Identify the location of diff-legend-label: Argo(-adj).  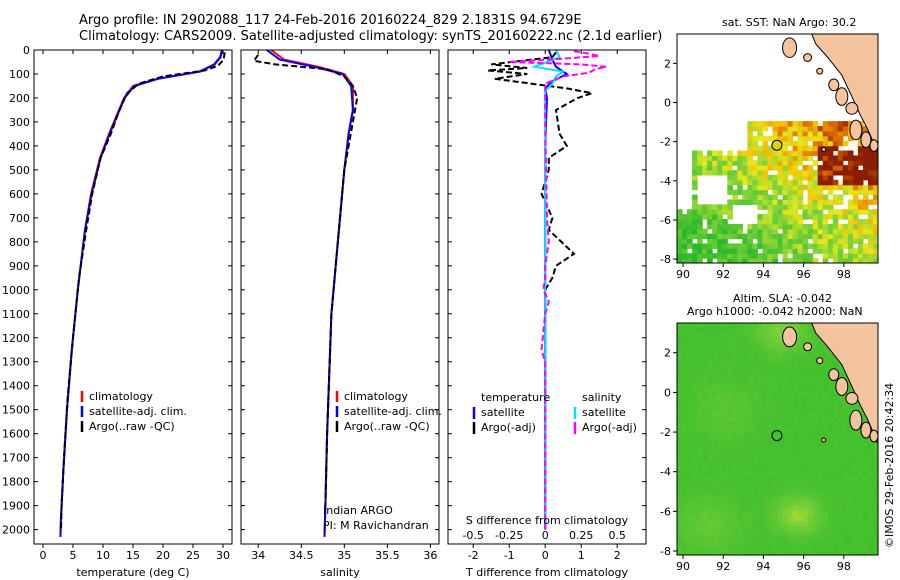
(508, 427).